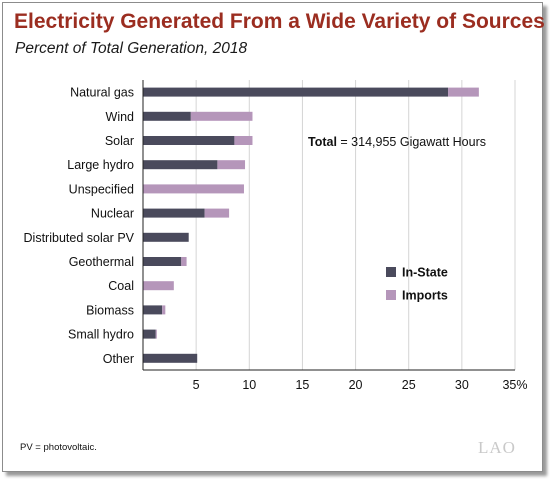  What do you see at coordinates (302, 385) in the screenshot?
I see `x-tick-label-2: 15` at bounding box center [302, 385].